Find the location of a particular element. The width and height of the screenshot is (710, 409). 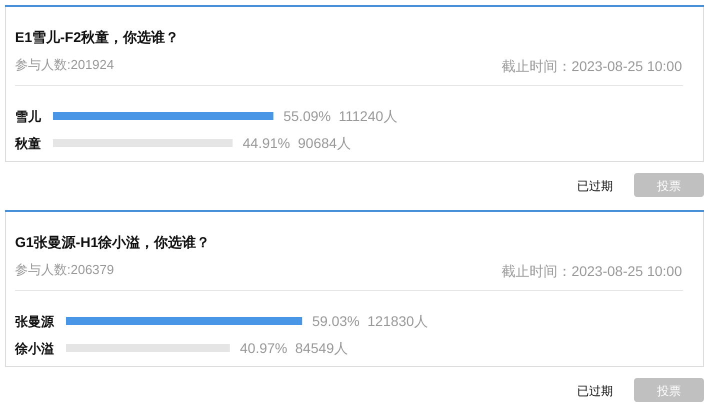

chart-subtitle: 参与人数:201924 is located at coordinates (64, 64).